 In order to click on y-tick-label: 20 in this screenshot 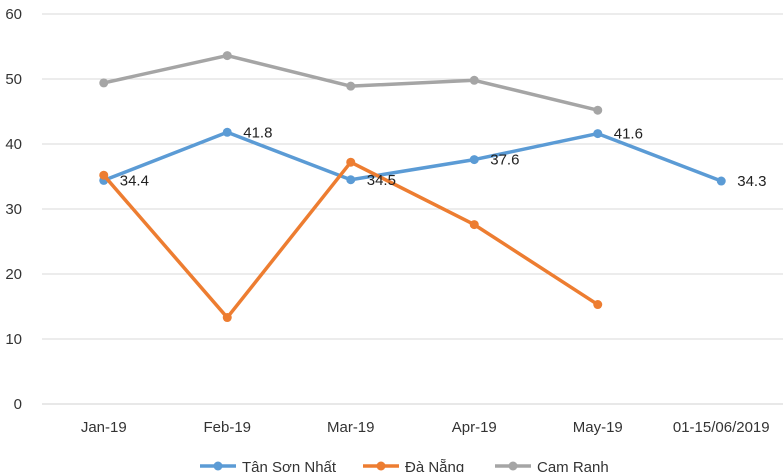, I will do `click(13, 274)`.